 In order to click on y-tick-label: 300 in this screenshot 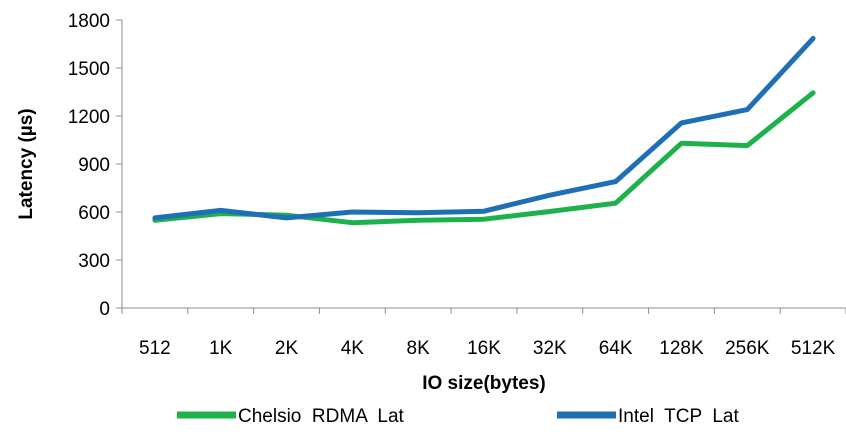, I will do `click(94, 261)`.